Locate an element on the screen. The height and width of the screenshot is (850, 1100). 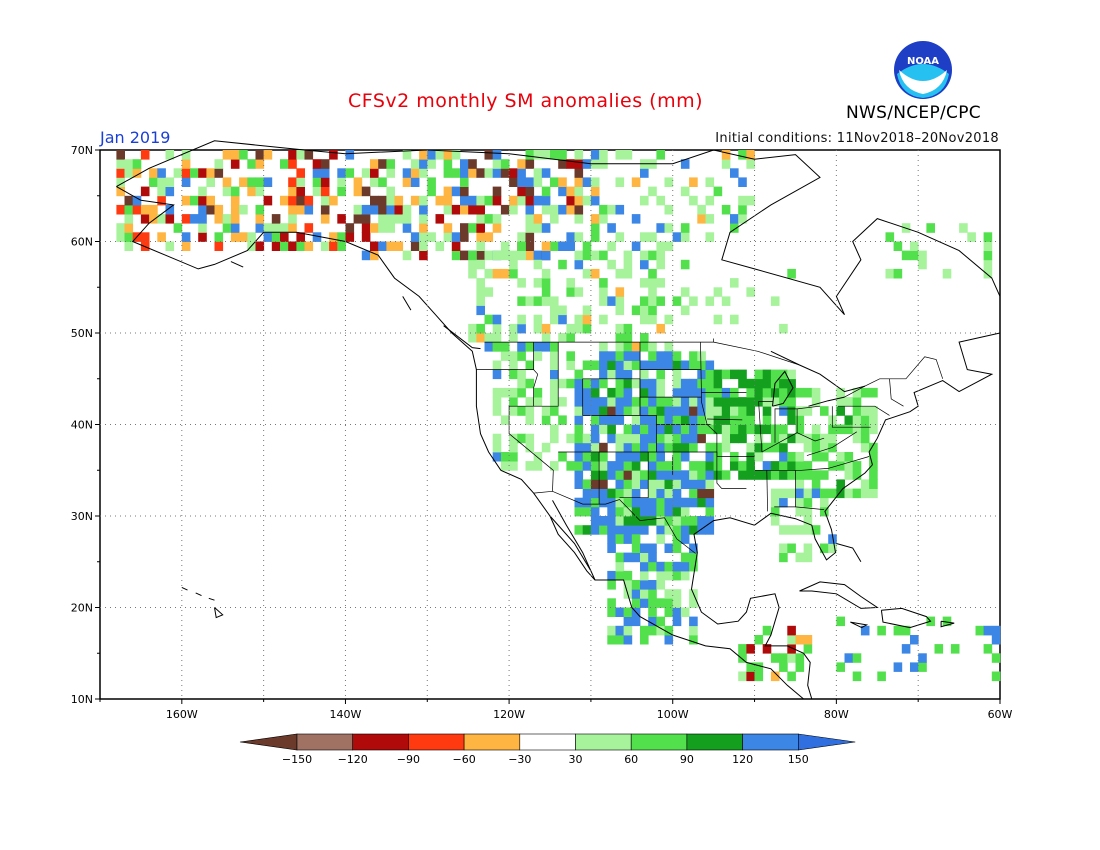
agency-label: NWS/NCEP/CPC is located at coordinates (913, 113).